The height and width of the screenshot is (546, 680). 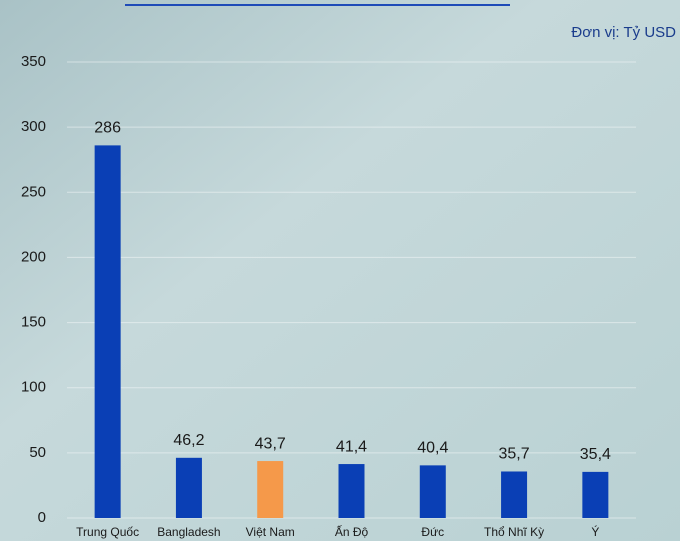 What do you see at coordinates (595, 454) in the screenshot?
I see `value-label: 35,4` at bounding box center [595, 454].